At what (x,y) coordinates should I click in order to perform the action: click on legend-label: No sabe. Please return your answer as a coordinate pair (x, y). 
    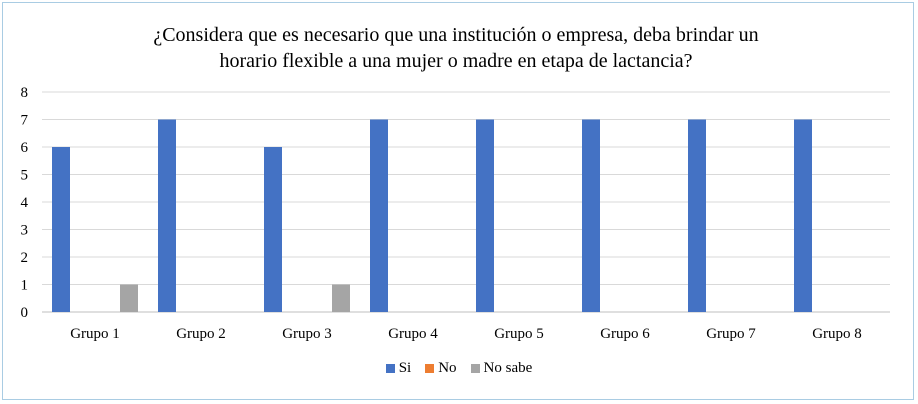
    Looking at the image, I should click on (508, 368).